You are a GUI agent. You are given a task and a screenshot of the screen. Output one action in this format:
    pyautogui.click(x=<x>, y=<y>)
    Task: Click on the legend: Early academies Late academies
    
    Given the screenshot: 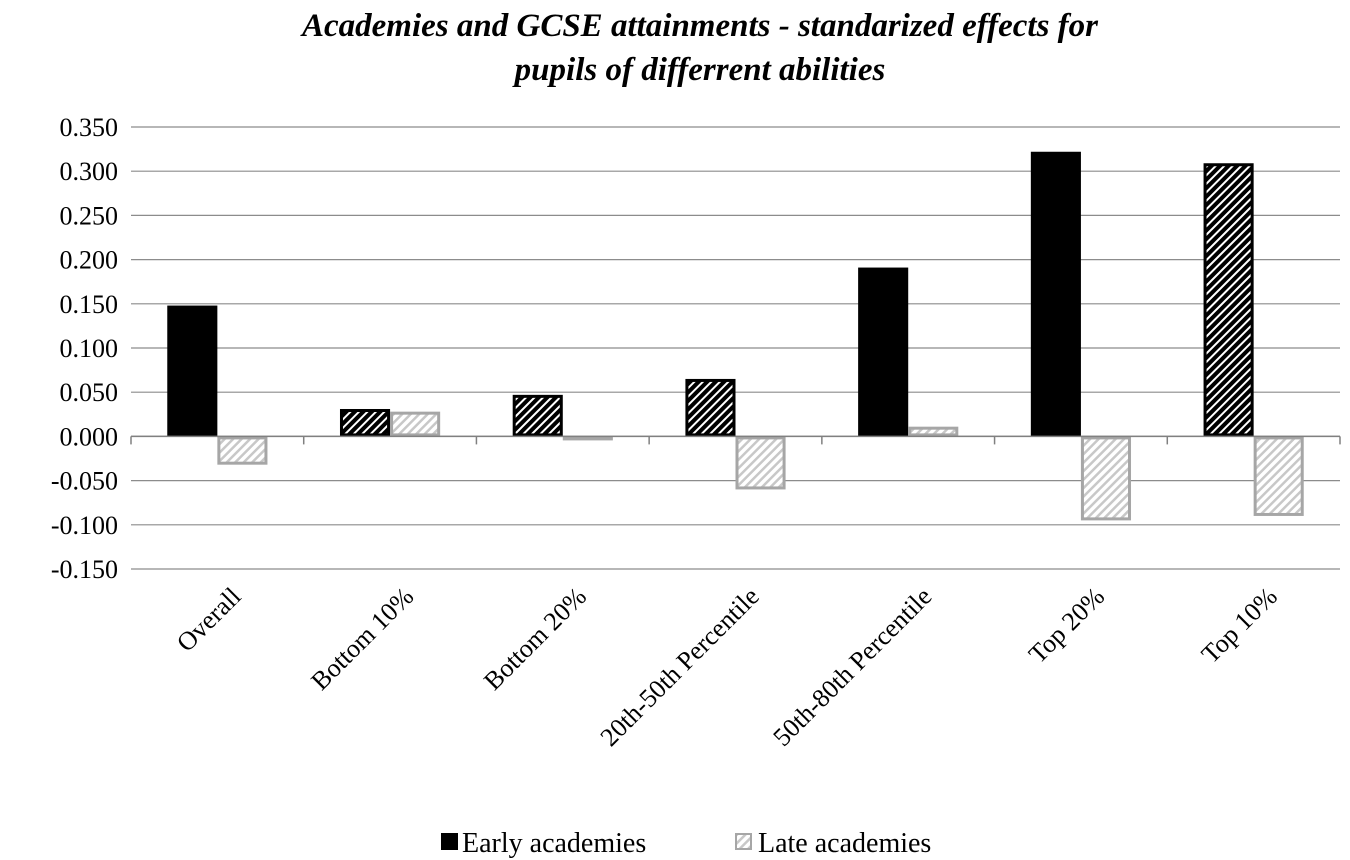 What is the action you would take?
    pyautogui.click(x=686, y=843)
    